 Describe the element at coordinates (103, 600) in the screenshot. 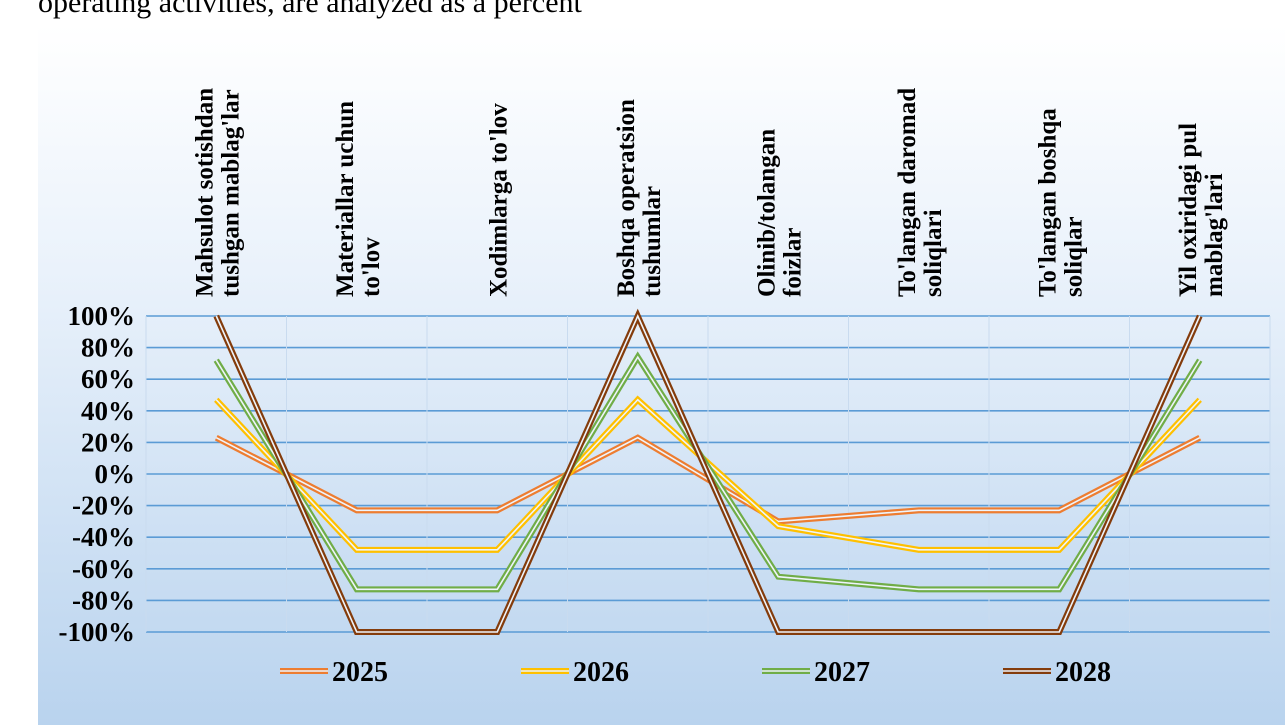

I see `y-tick-label: -80%` at that location.